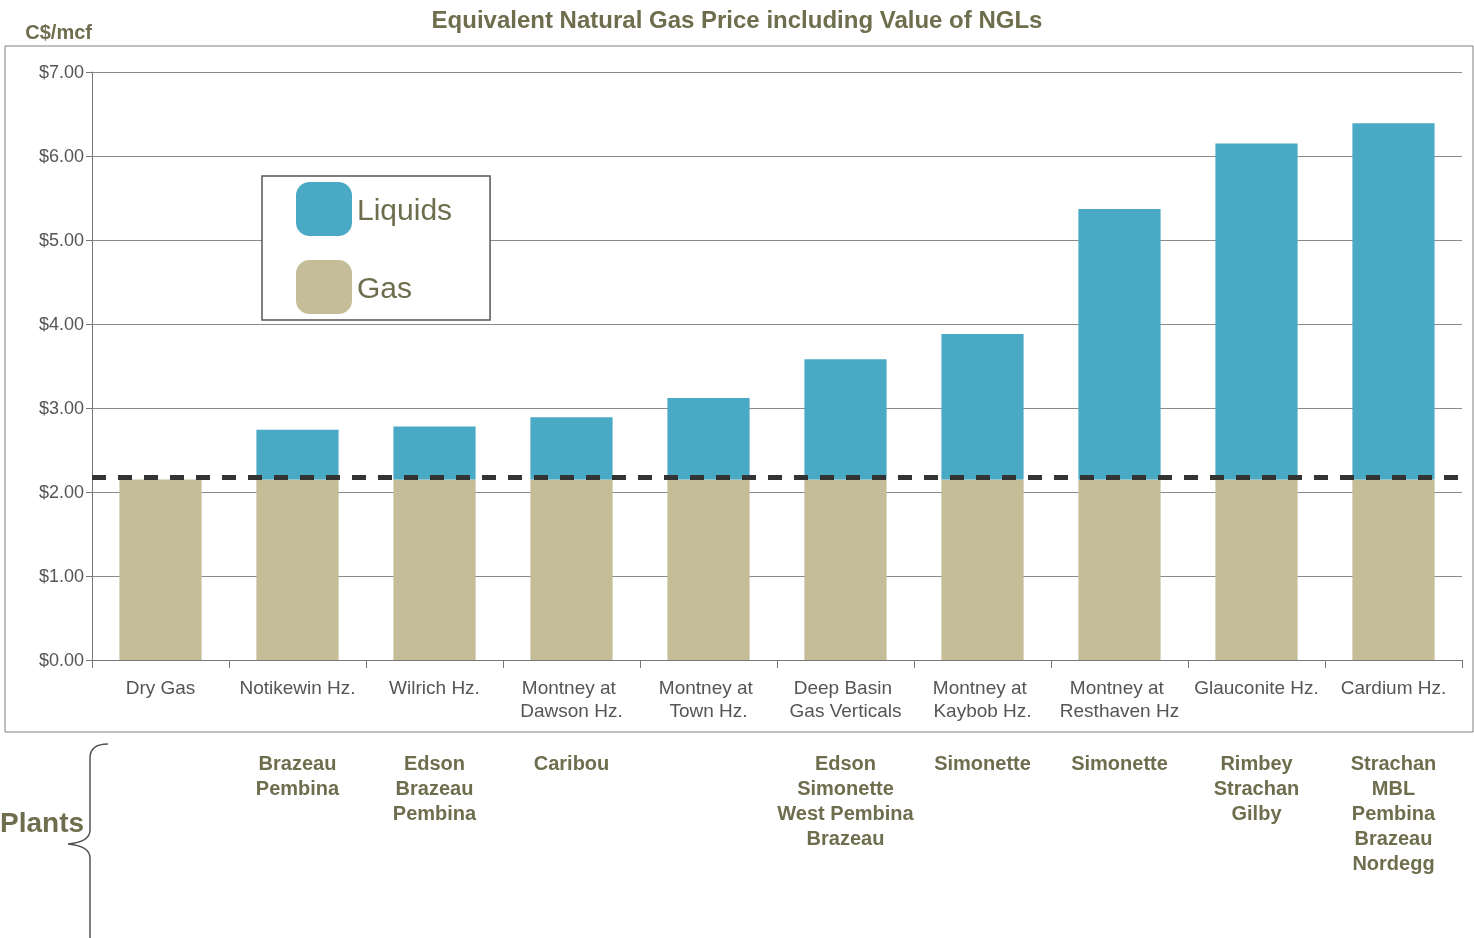 The image size is (1474, 938). What do you see at coordinates (708, 699) in the screenshot?
I see `x-tick-label: Montney at Town Hz.` at bounding box center [708, 699].